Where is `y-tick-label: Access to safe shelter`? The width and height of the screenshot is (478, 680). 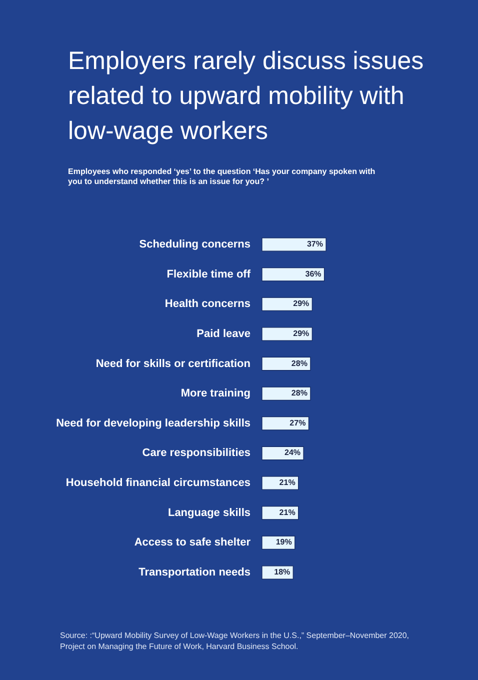
y-tick-label: Access to safe shelter is located at coordinates (193, 542).